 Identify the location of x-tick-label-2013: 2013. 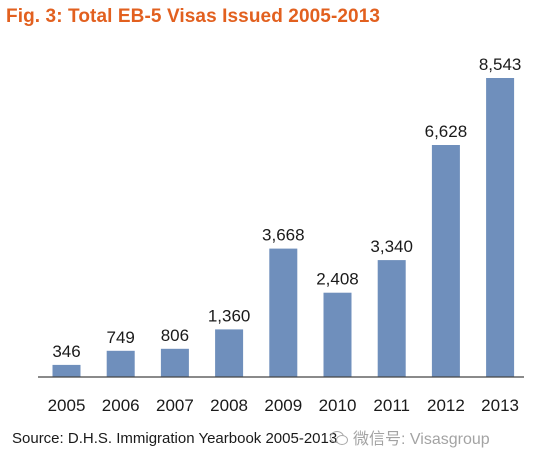
(500, 405).